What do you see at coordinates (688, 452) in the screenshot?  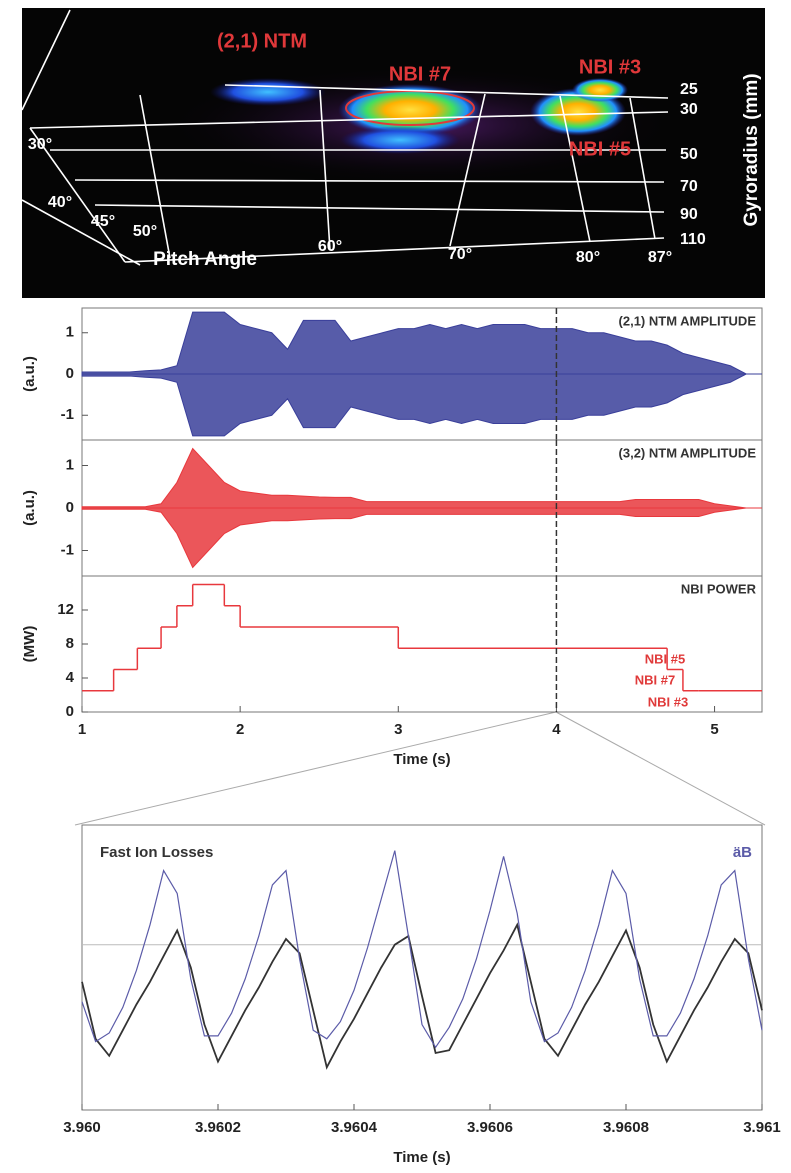 I see `panel-annotation: (3,2) NTM AMPLITUDE` at bounding box center [688, 452].